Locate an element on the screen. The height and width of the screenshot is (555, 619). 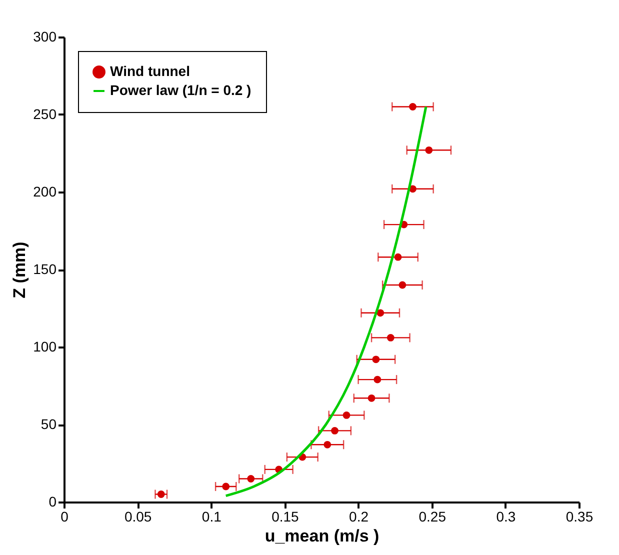
y-tick-label: 200 is located at coordinates (45, 192).